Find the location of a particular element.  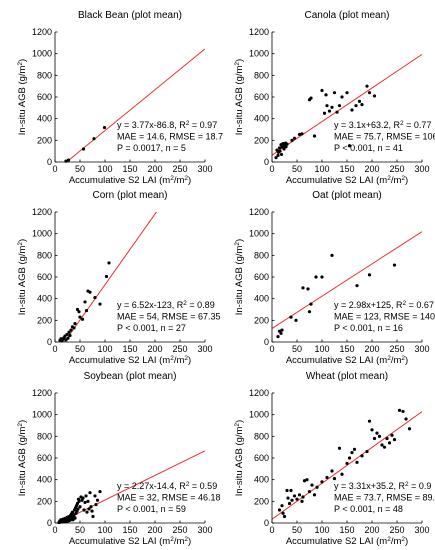

fit-stat-line: MAE = 32, RMSE = 46.18 is located at coordinates (169, 498).